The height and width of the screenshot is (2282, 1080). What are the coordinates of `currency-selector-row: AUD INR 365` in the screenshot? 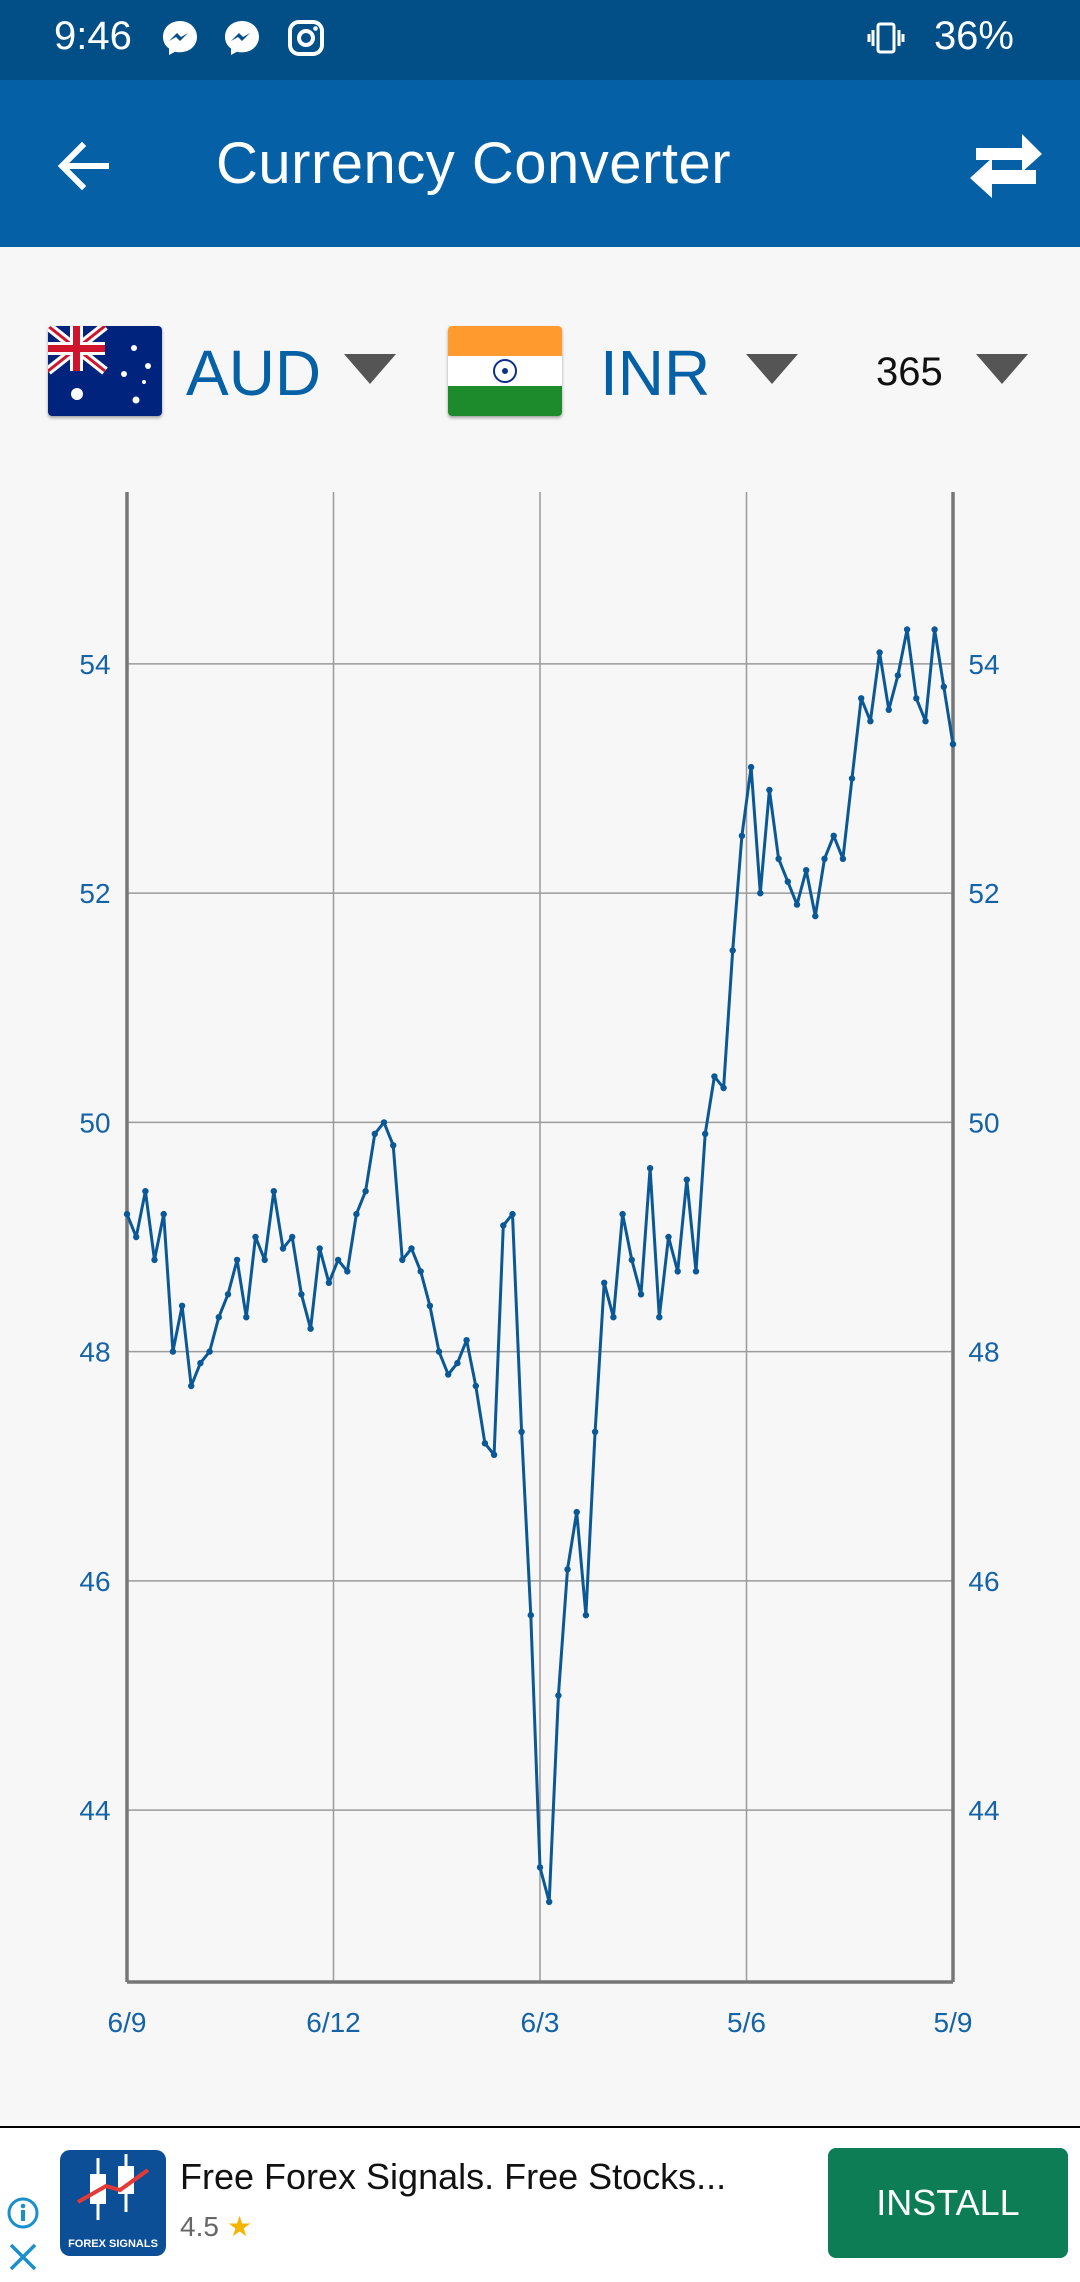 It's located at (540, 370).